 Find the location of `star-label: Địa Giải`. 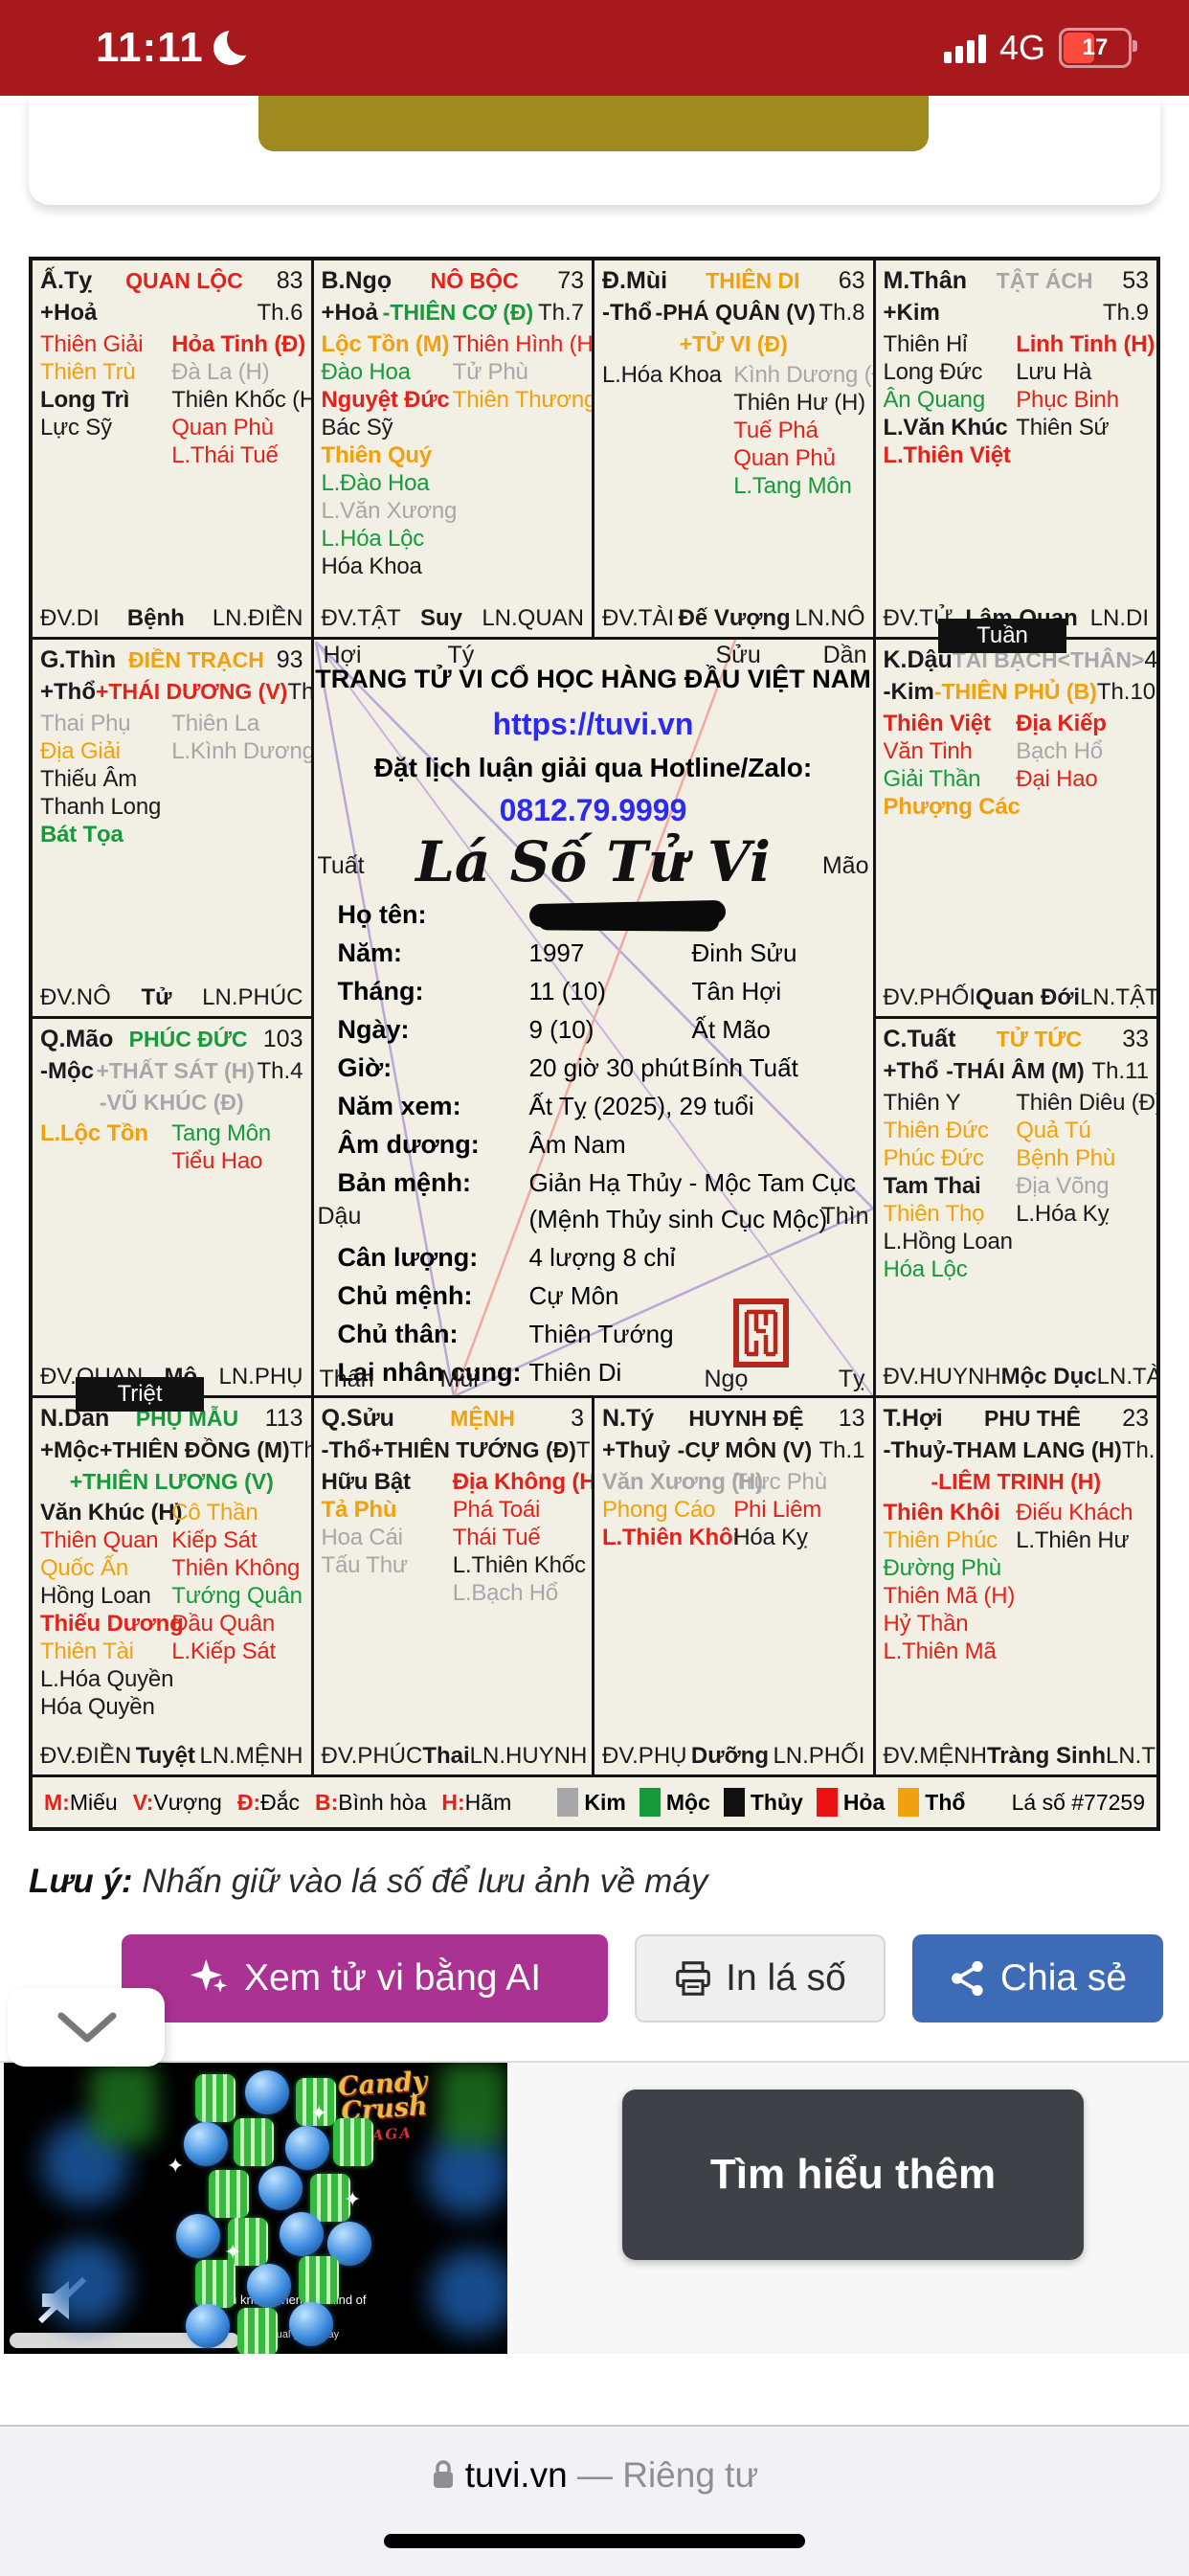

star-label: Địa Giải is located at coordinates (80, 751).